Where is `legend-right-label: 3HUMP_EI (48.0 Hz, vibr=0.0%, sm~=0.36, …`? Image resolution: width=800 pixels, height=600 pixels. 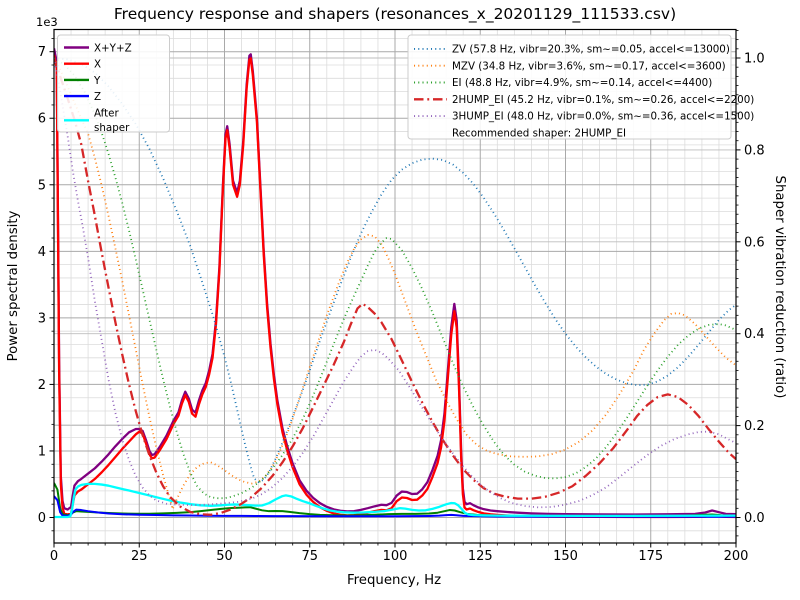
legend-right-label: 3HUMP_EI (48.0 Hz, vibr=0.0%, sm~=0.36, … is located at coordinates (603, 117).